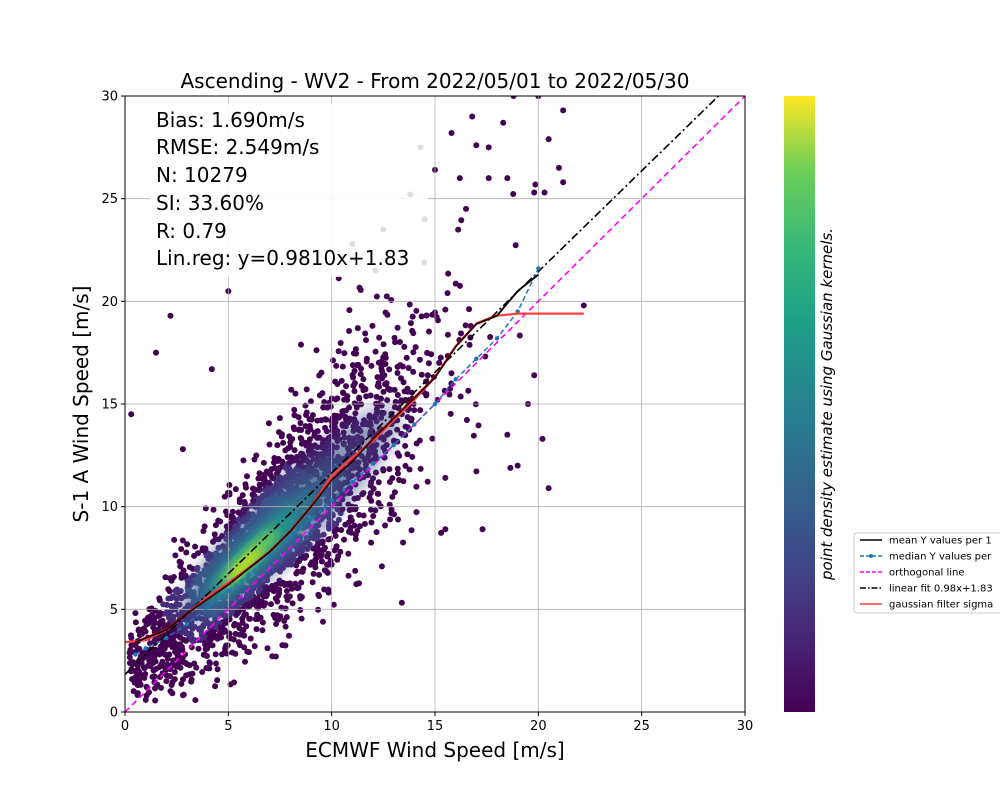 The width and height of the screenshot is (1000, 800). What do you see at coordinates (125, 726) in the screenshot?
I see `x-tick-label: 0` at bounding box center [125, 726].